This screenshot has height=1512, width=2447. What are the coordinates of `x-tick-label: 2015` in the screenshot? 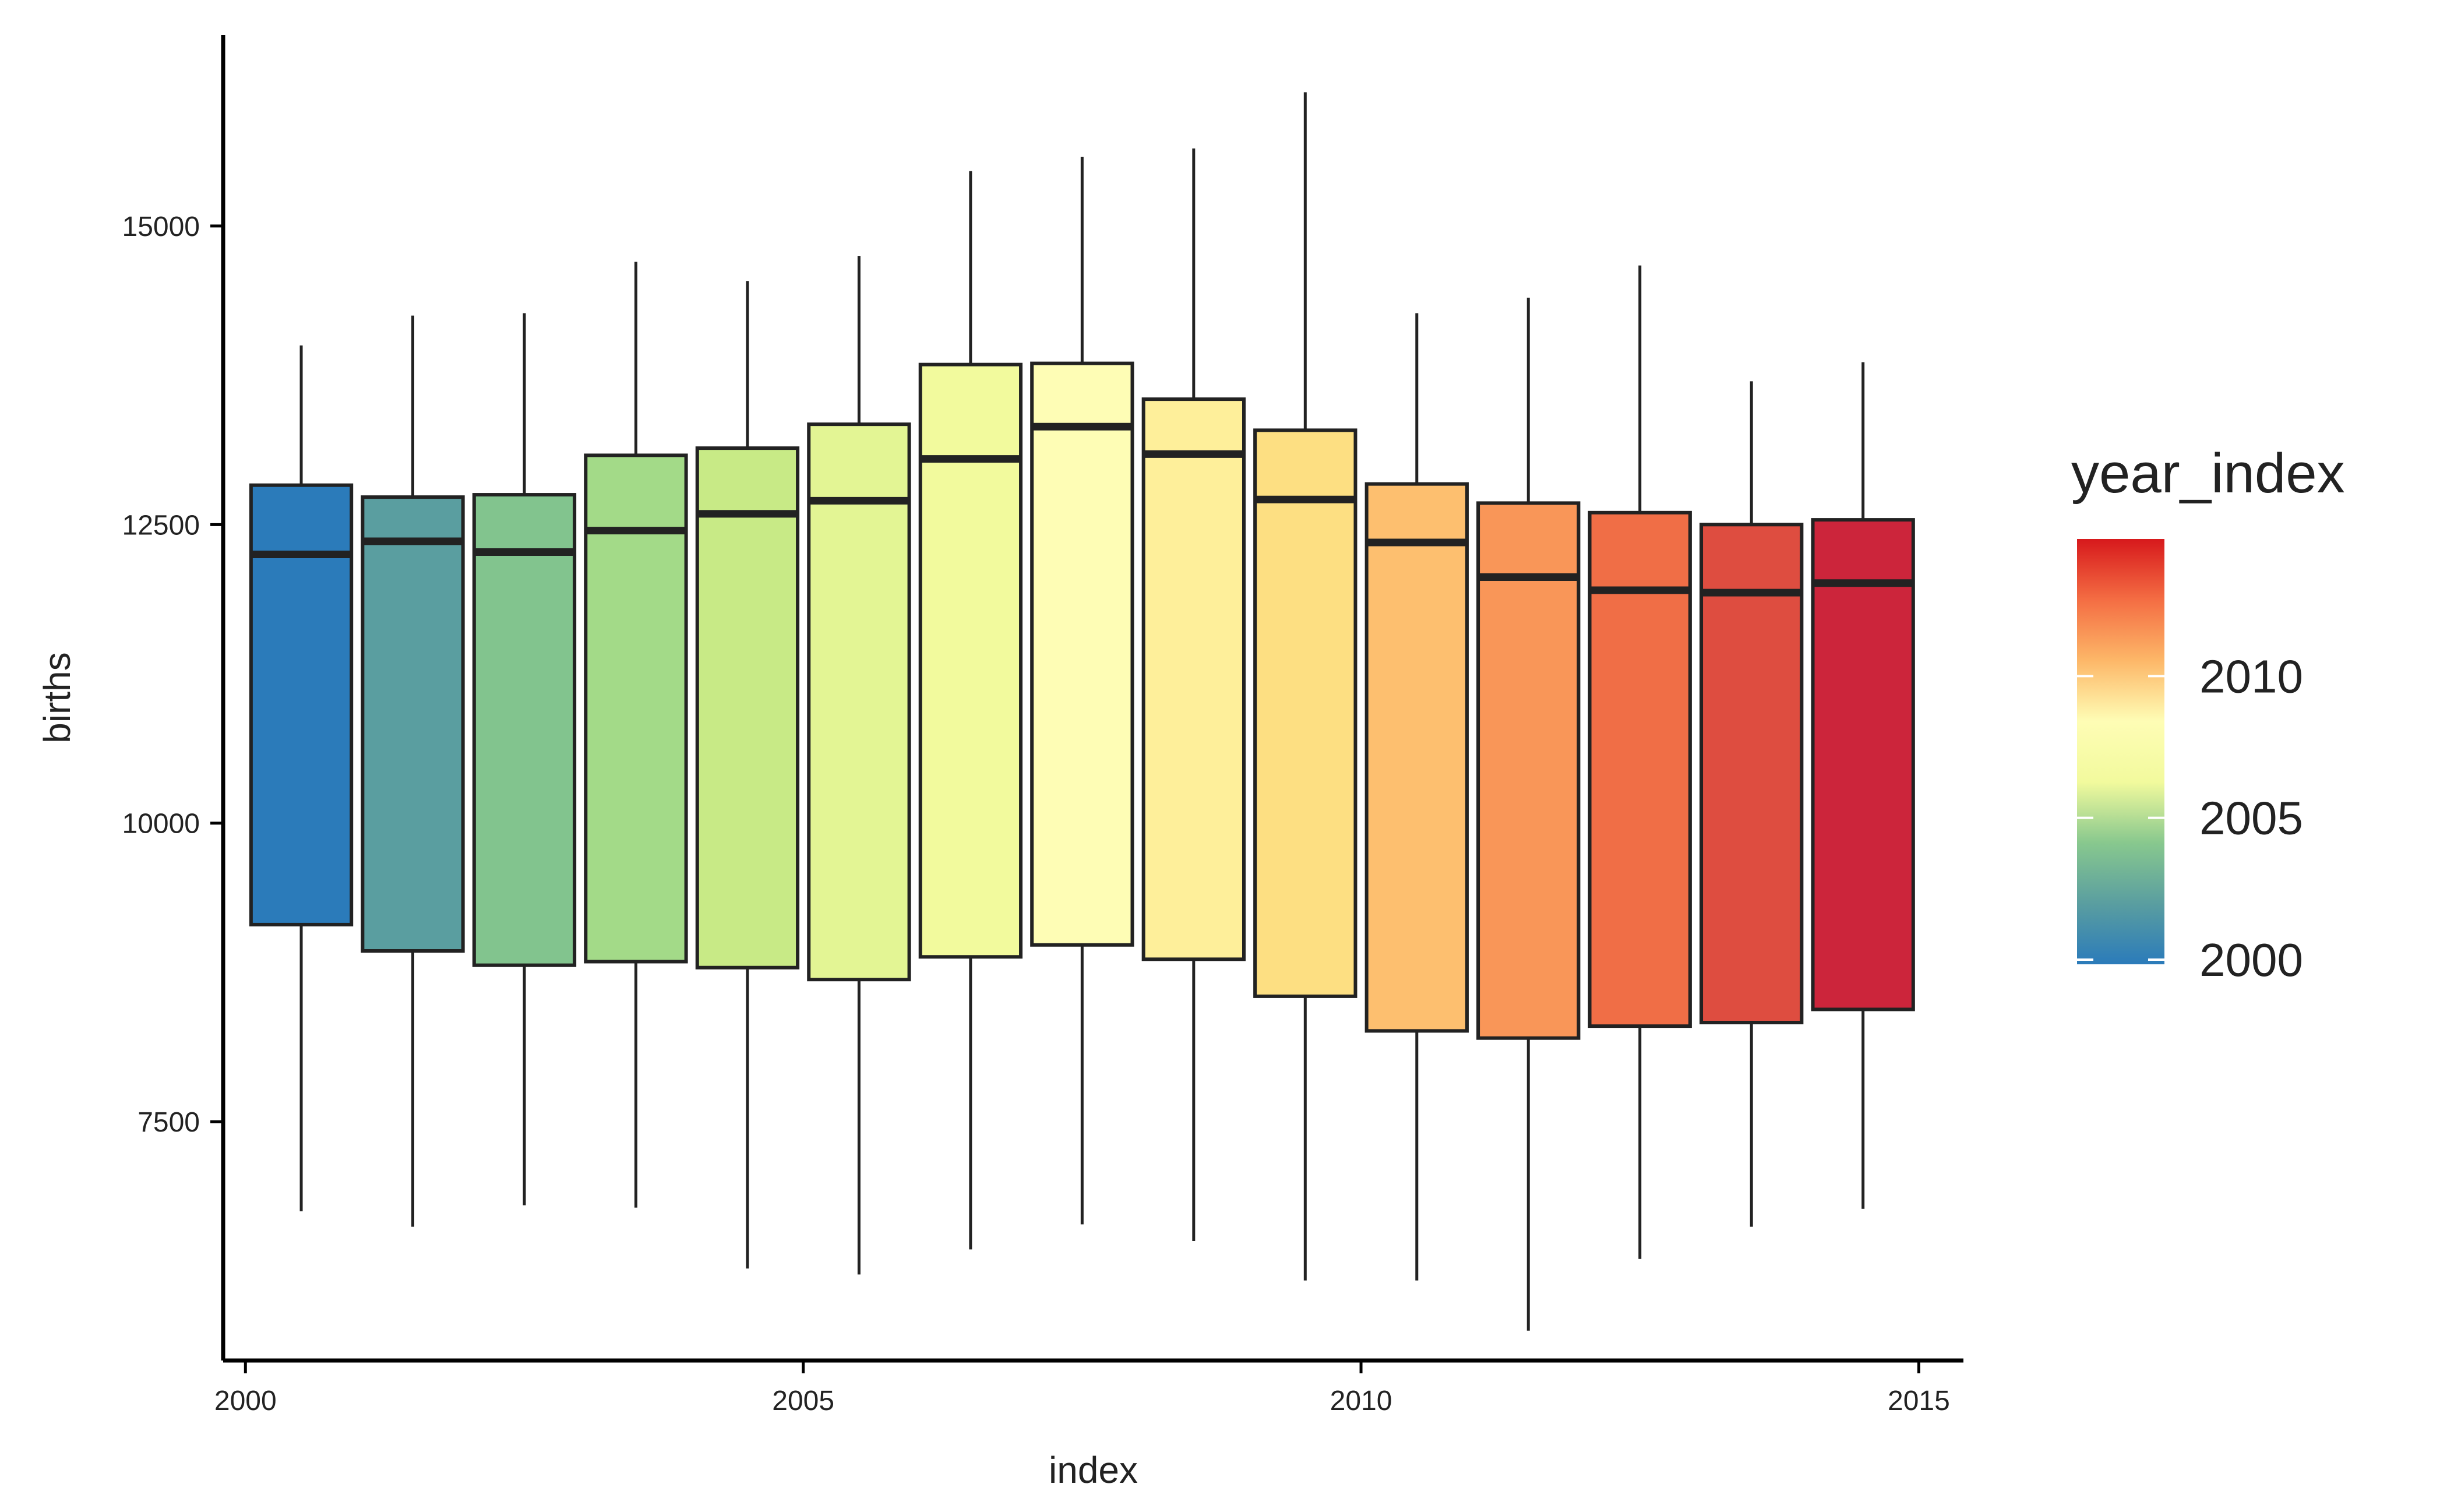 It's located at (1919, 1401).